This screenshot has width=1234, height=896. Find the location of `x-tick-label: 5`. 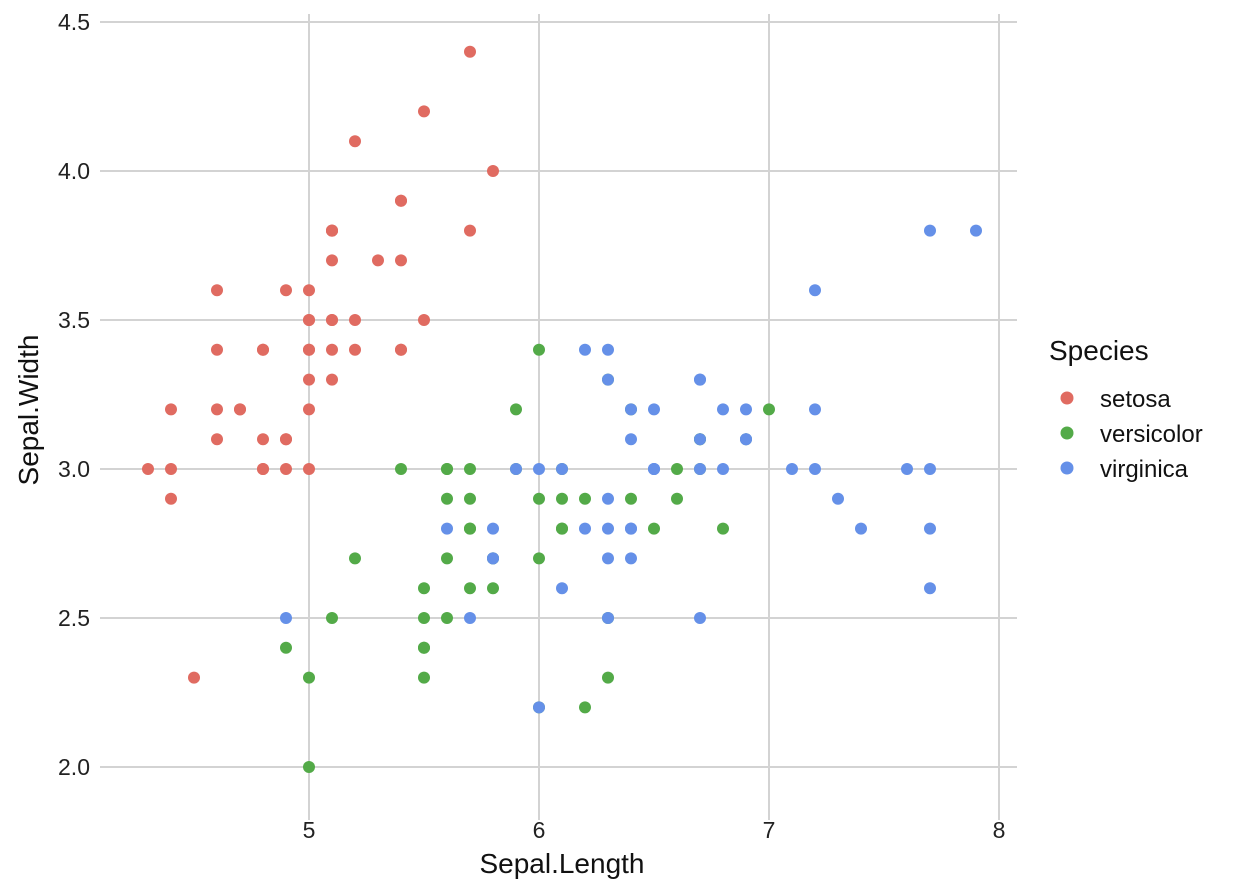

x-tick-label: 5 is located at coordinates (309, 830).